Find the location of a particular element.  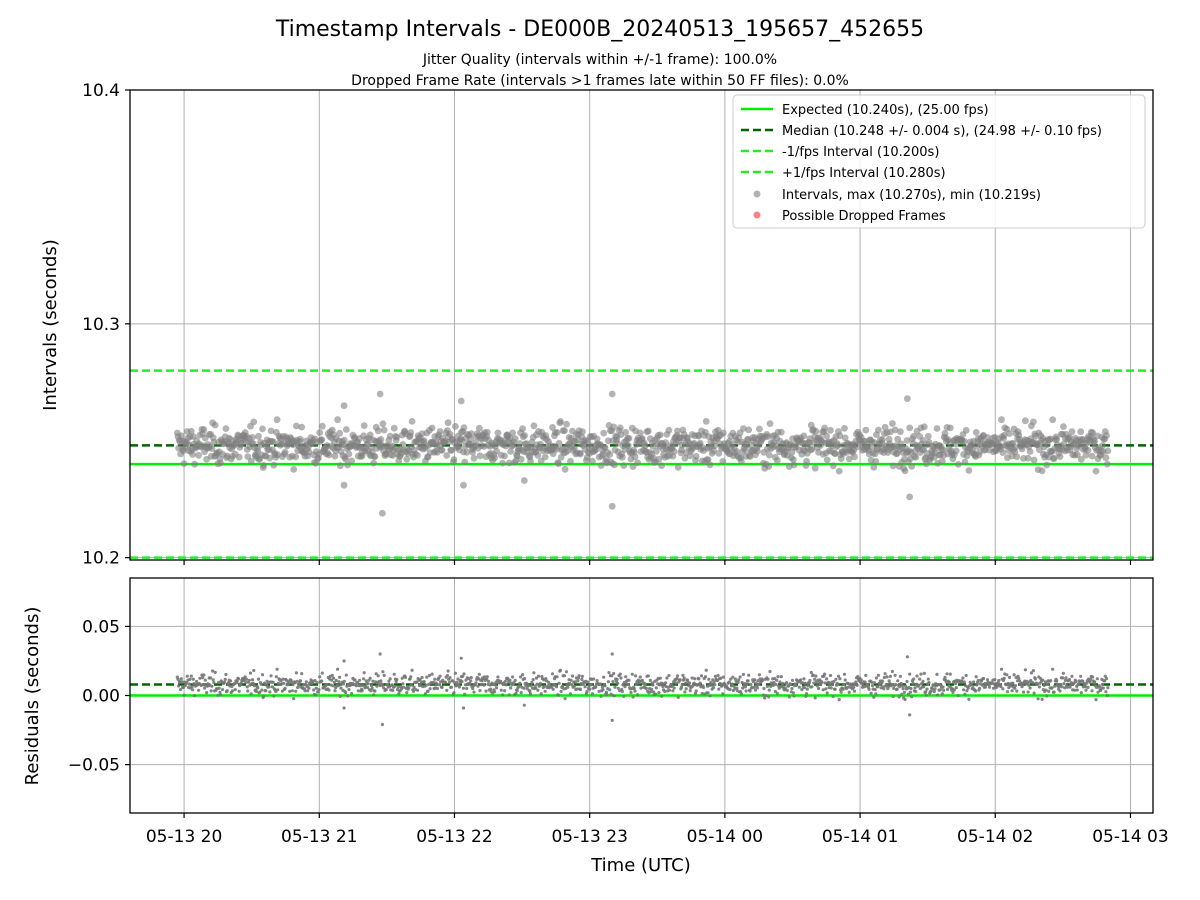

legend-marker-dropped-frames is located at coordinates (757, 215).